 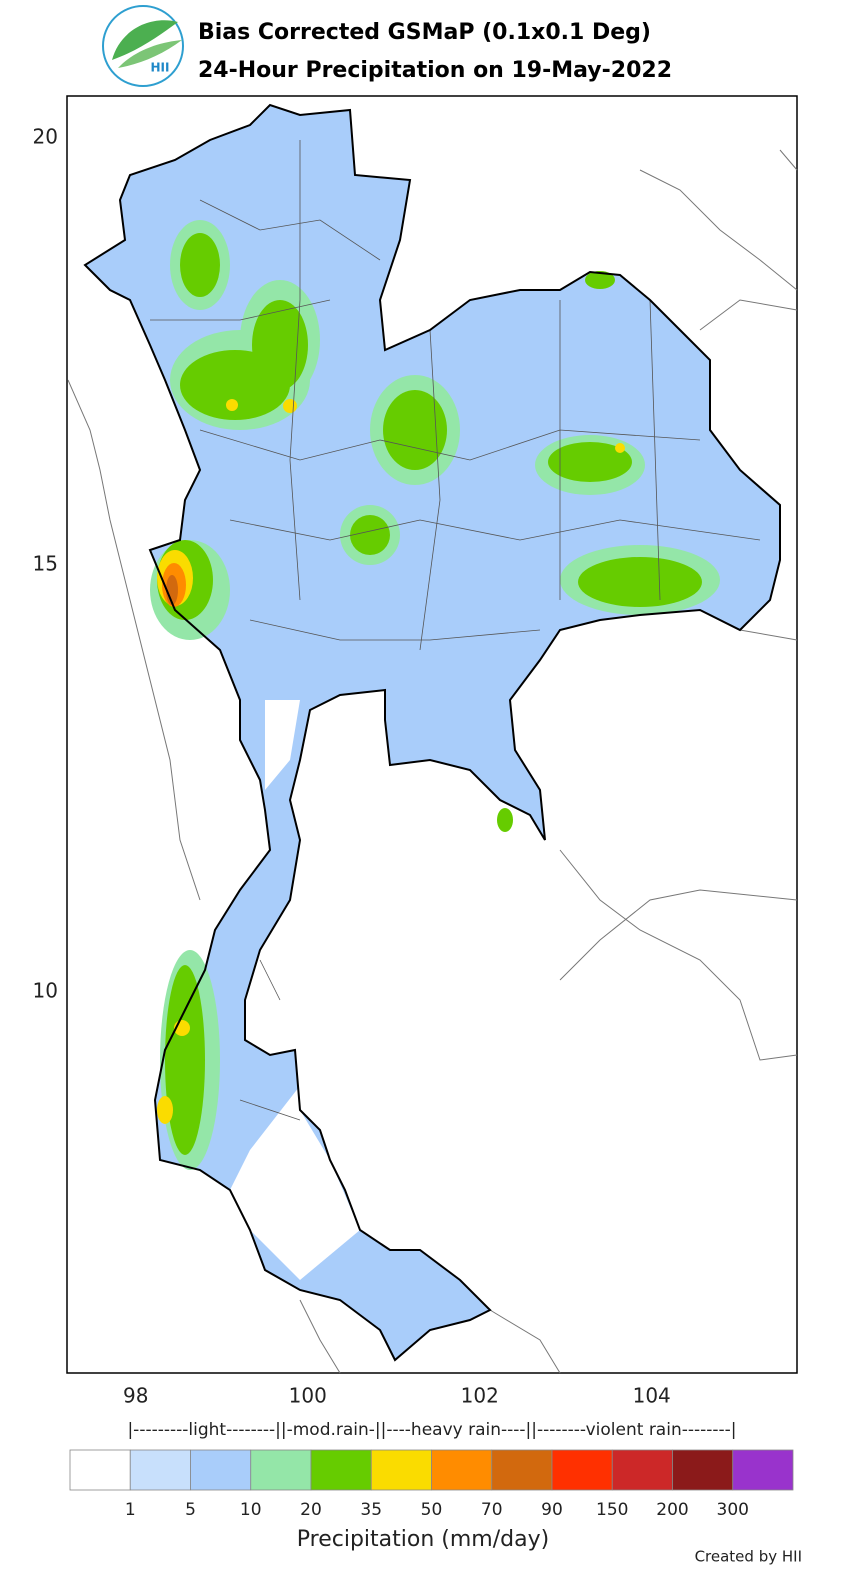 I want to click on credit: Created by HII, so click(x=748, y=1557).